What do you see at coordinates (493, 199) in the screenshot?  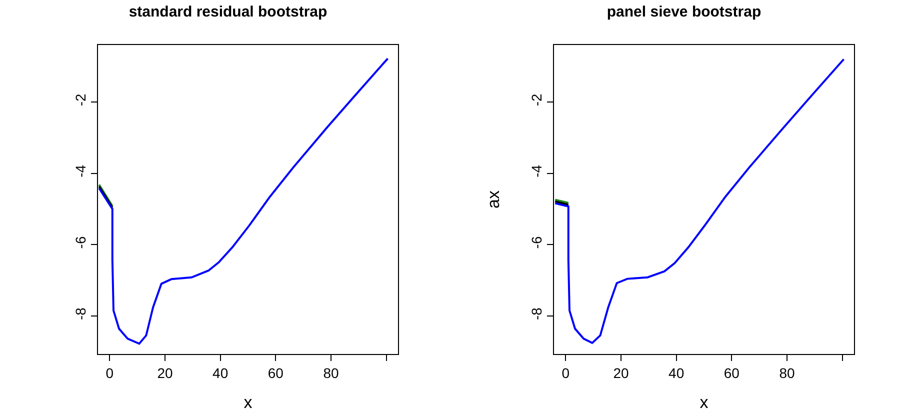 I see `y-axis-title: ax` at bounding box center [493, 199].